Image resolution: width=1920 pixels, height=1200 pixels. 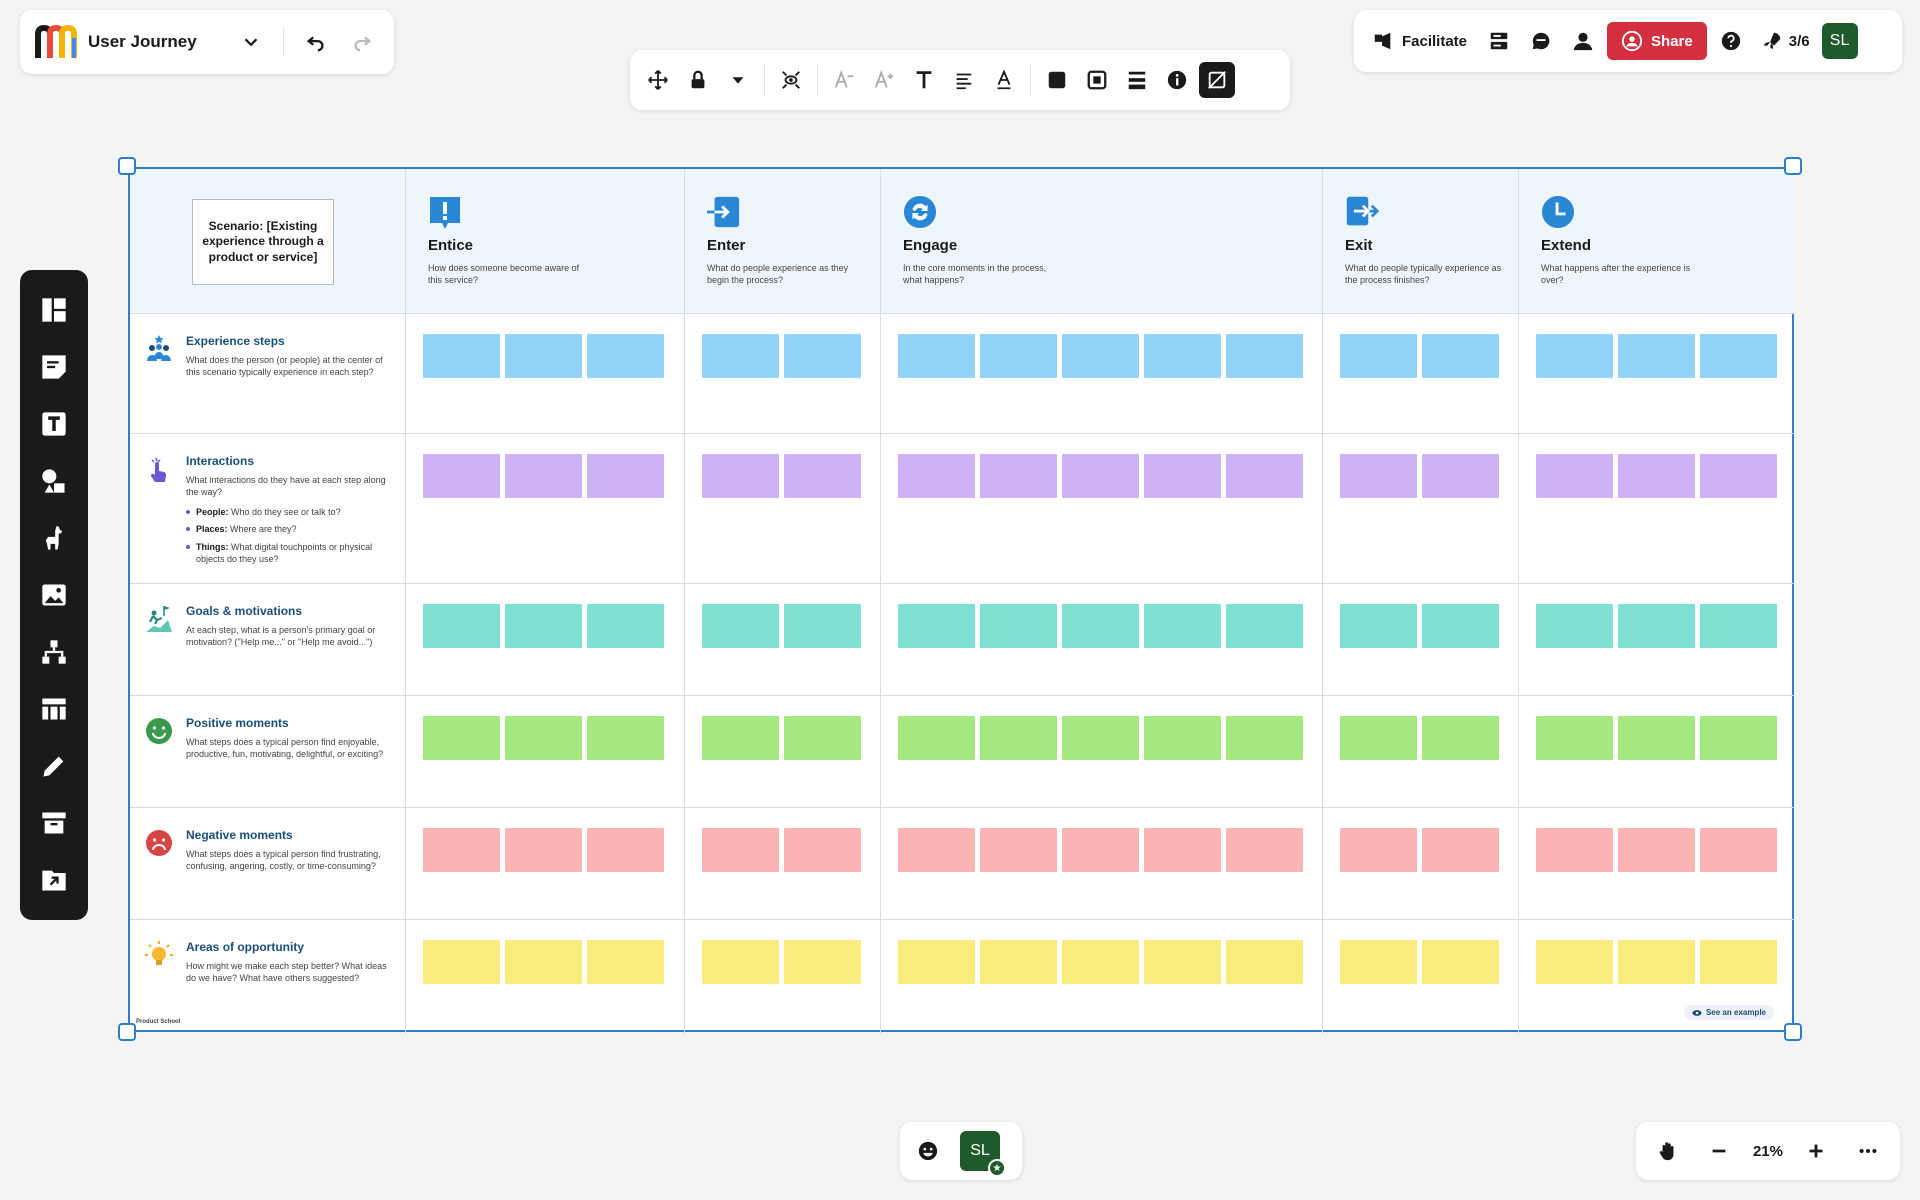 What do you see at coordinates (1097, 80) in the screenshot?
I see `border-style-icon` at bounding box center [1097, 80].